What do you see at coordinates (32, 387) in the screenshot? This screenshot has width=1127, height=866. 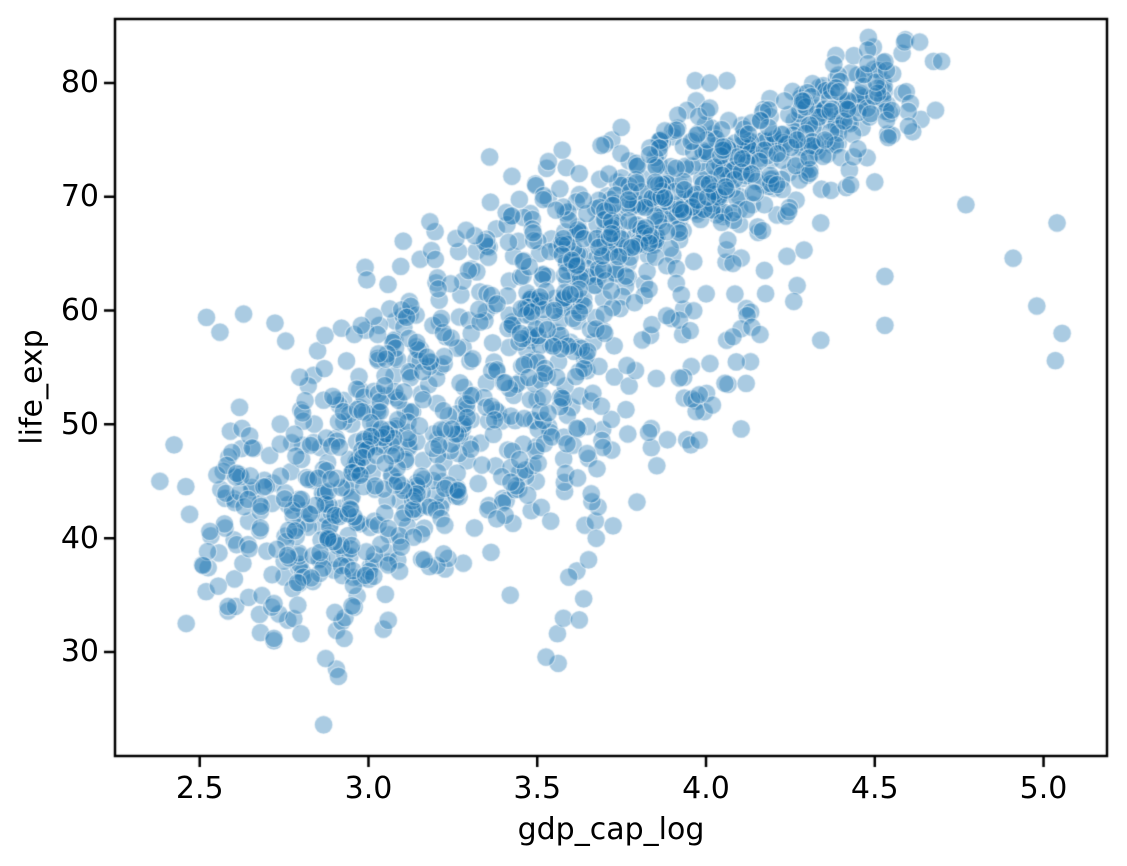 I see `y-axis-label: life_exp` at bounding box center [32, 387].